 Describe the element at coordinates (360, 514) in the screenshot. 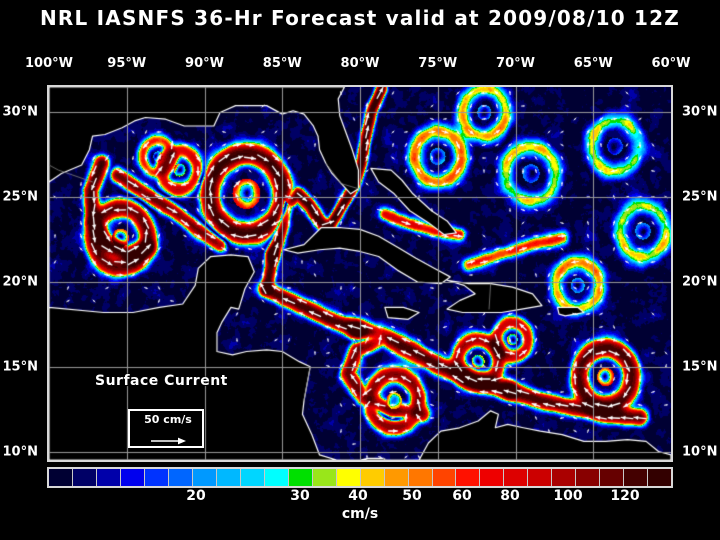

I see `colorbar-unit-label: cm/s` at that location.